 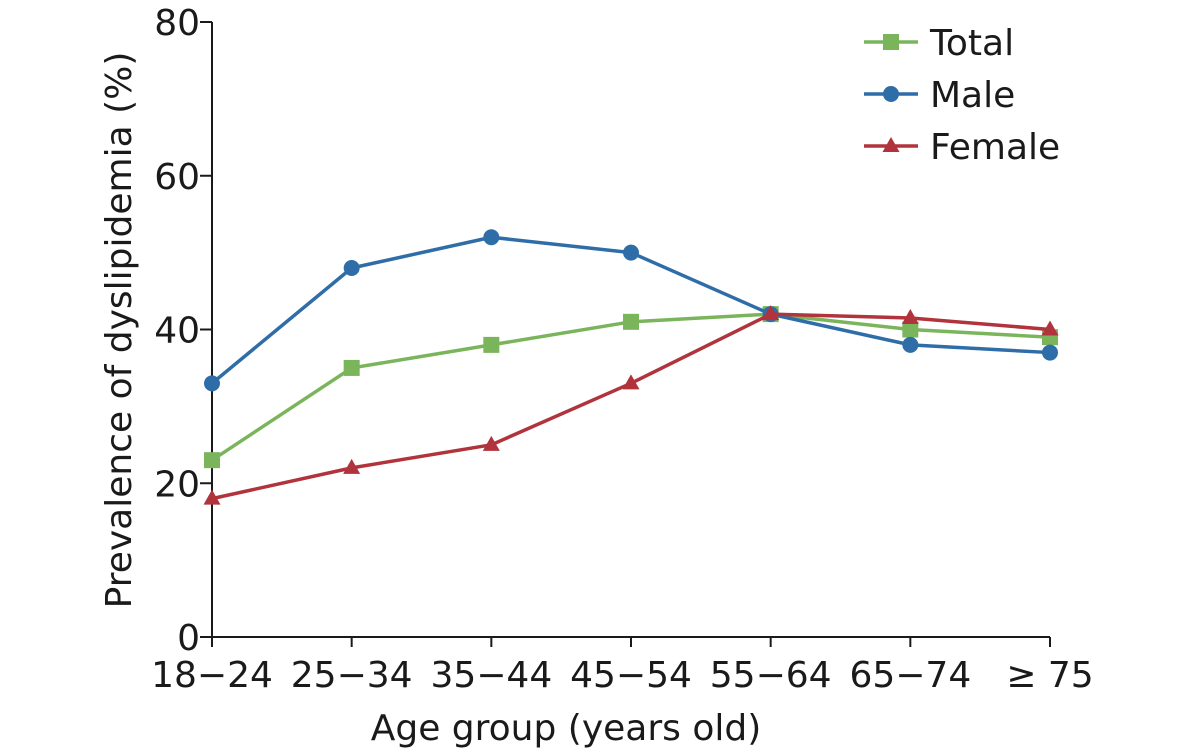 What do you see at coordinates (352, 675) in the screenshot?
I see `x-tick-label: 25−34` at bounding box center [352, 675].